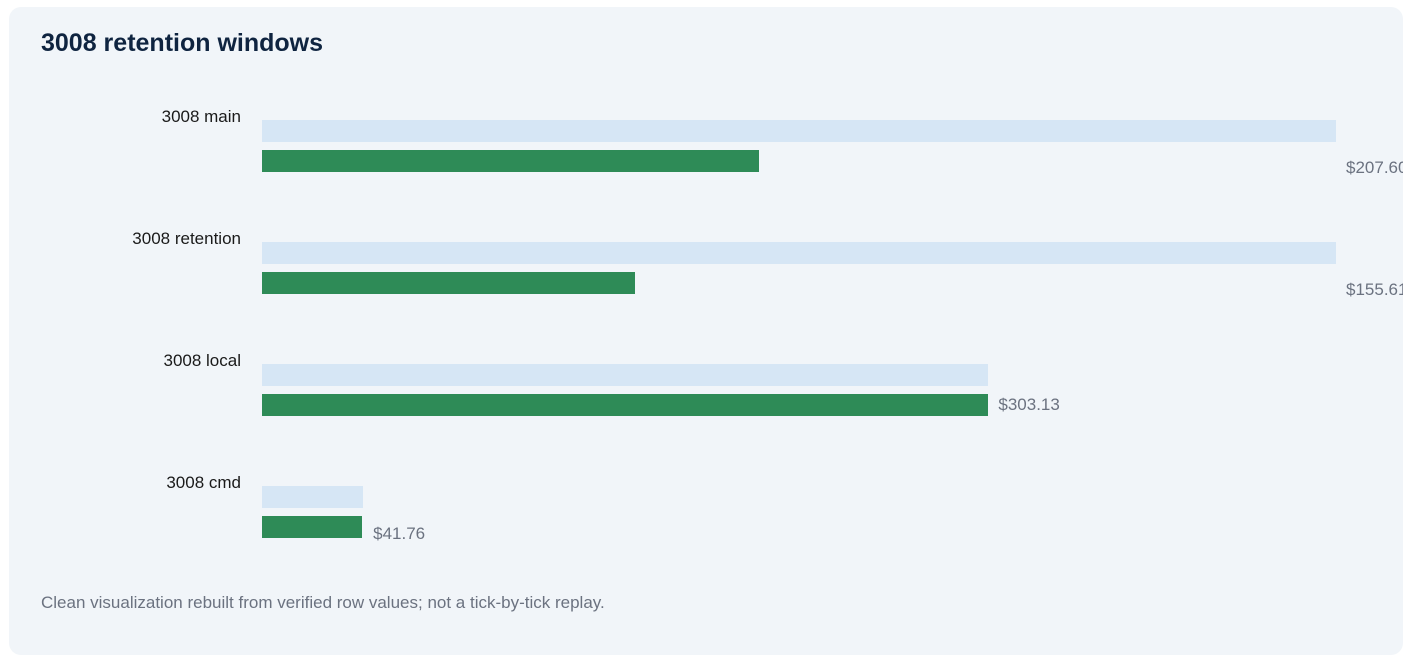  Describe the element at coordinates (1029, 404) in the screenshot. I see `bar-value-label: $303.13` at that location.